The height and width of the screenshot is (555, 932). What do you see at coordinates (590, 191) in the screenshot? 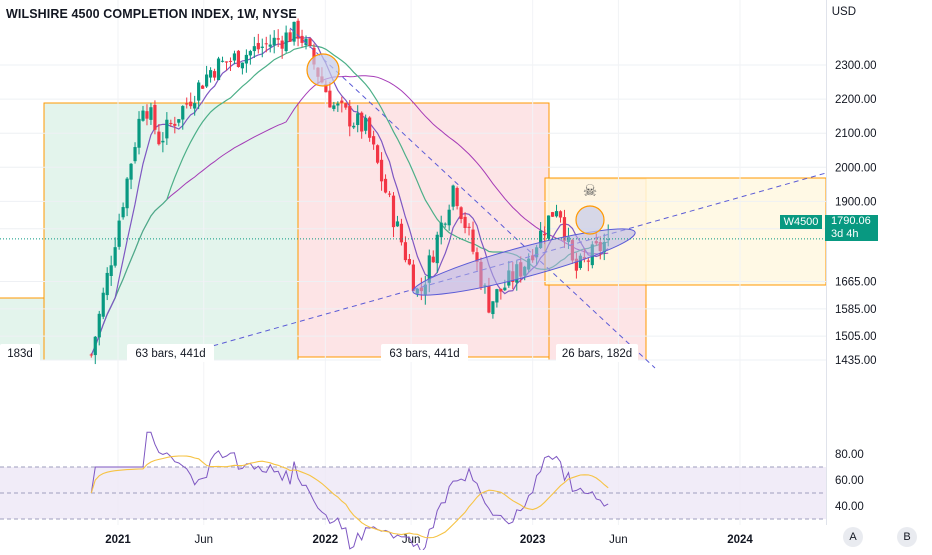
I see `skull-icon: ☠` at bounding box center [590, 191].